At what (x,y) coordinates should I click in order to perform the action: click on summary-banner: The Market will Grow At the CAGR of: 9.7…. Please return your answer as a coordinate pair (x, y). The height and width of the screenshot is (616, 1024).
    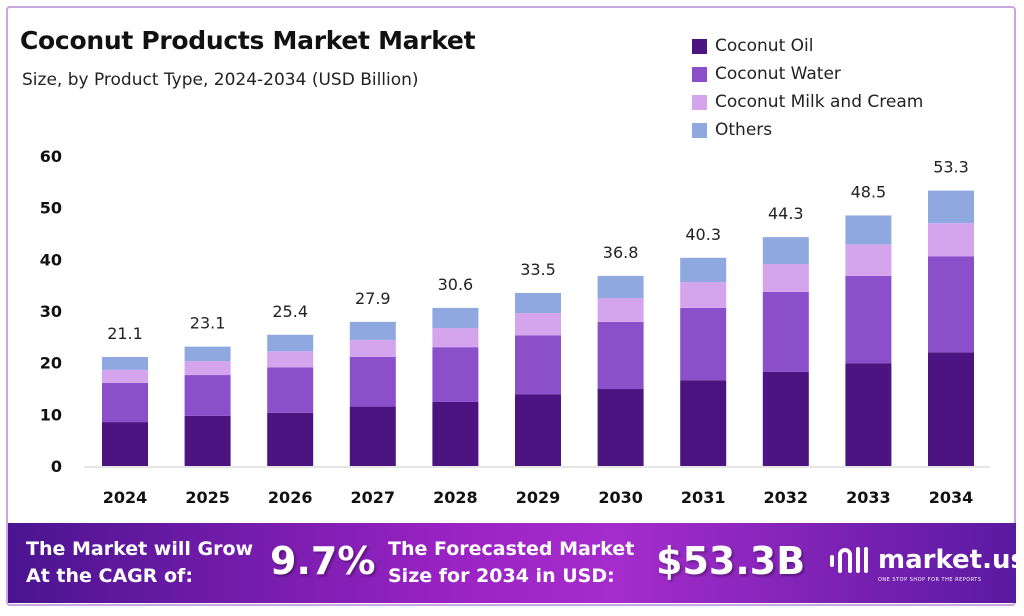
    Looking at the image, I should click on (516, 563).